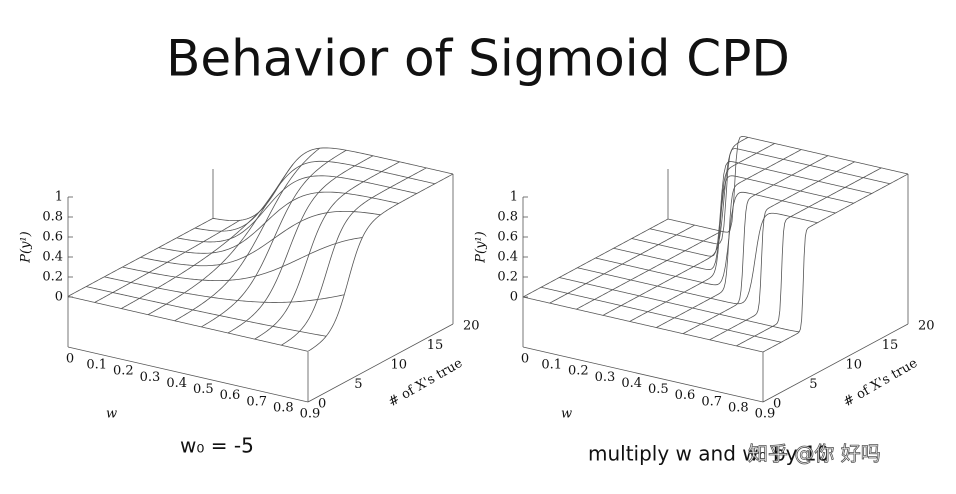 The image size is (956, 494). Describe the element at coordinates (814, 454) in the screenshot. I see `watermark: 知乎 @你 好吗` at that location.